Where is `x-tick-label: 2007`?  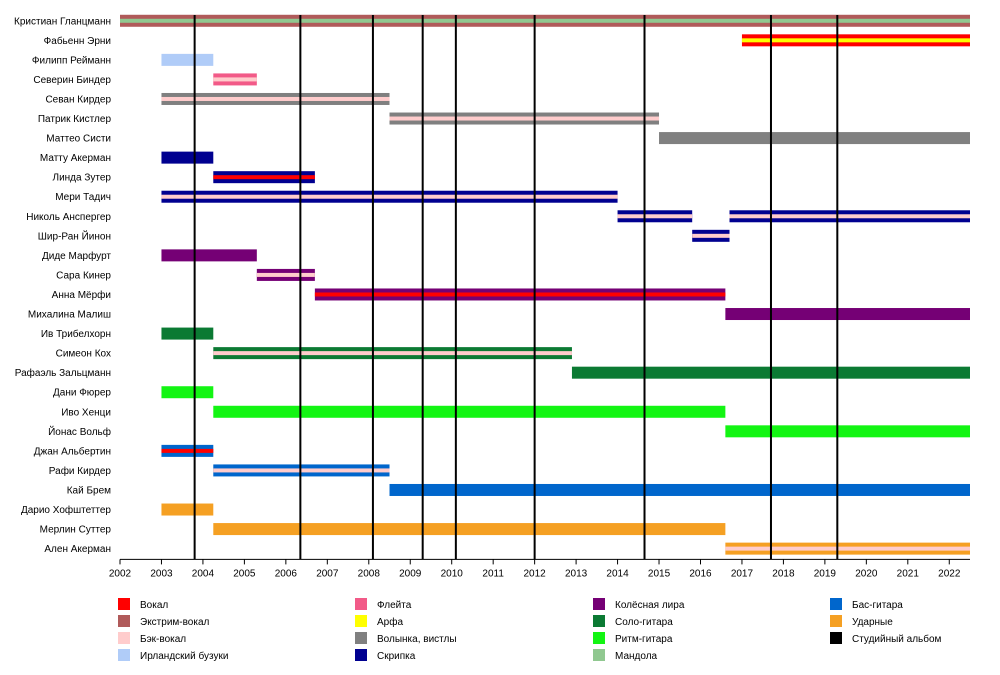
x-tick-label: 2007 is located at coordinates (327, 573).